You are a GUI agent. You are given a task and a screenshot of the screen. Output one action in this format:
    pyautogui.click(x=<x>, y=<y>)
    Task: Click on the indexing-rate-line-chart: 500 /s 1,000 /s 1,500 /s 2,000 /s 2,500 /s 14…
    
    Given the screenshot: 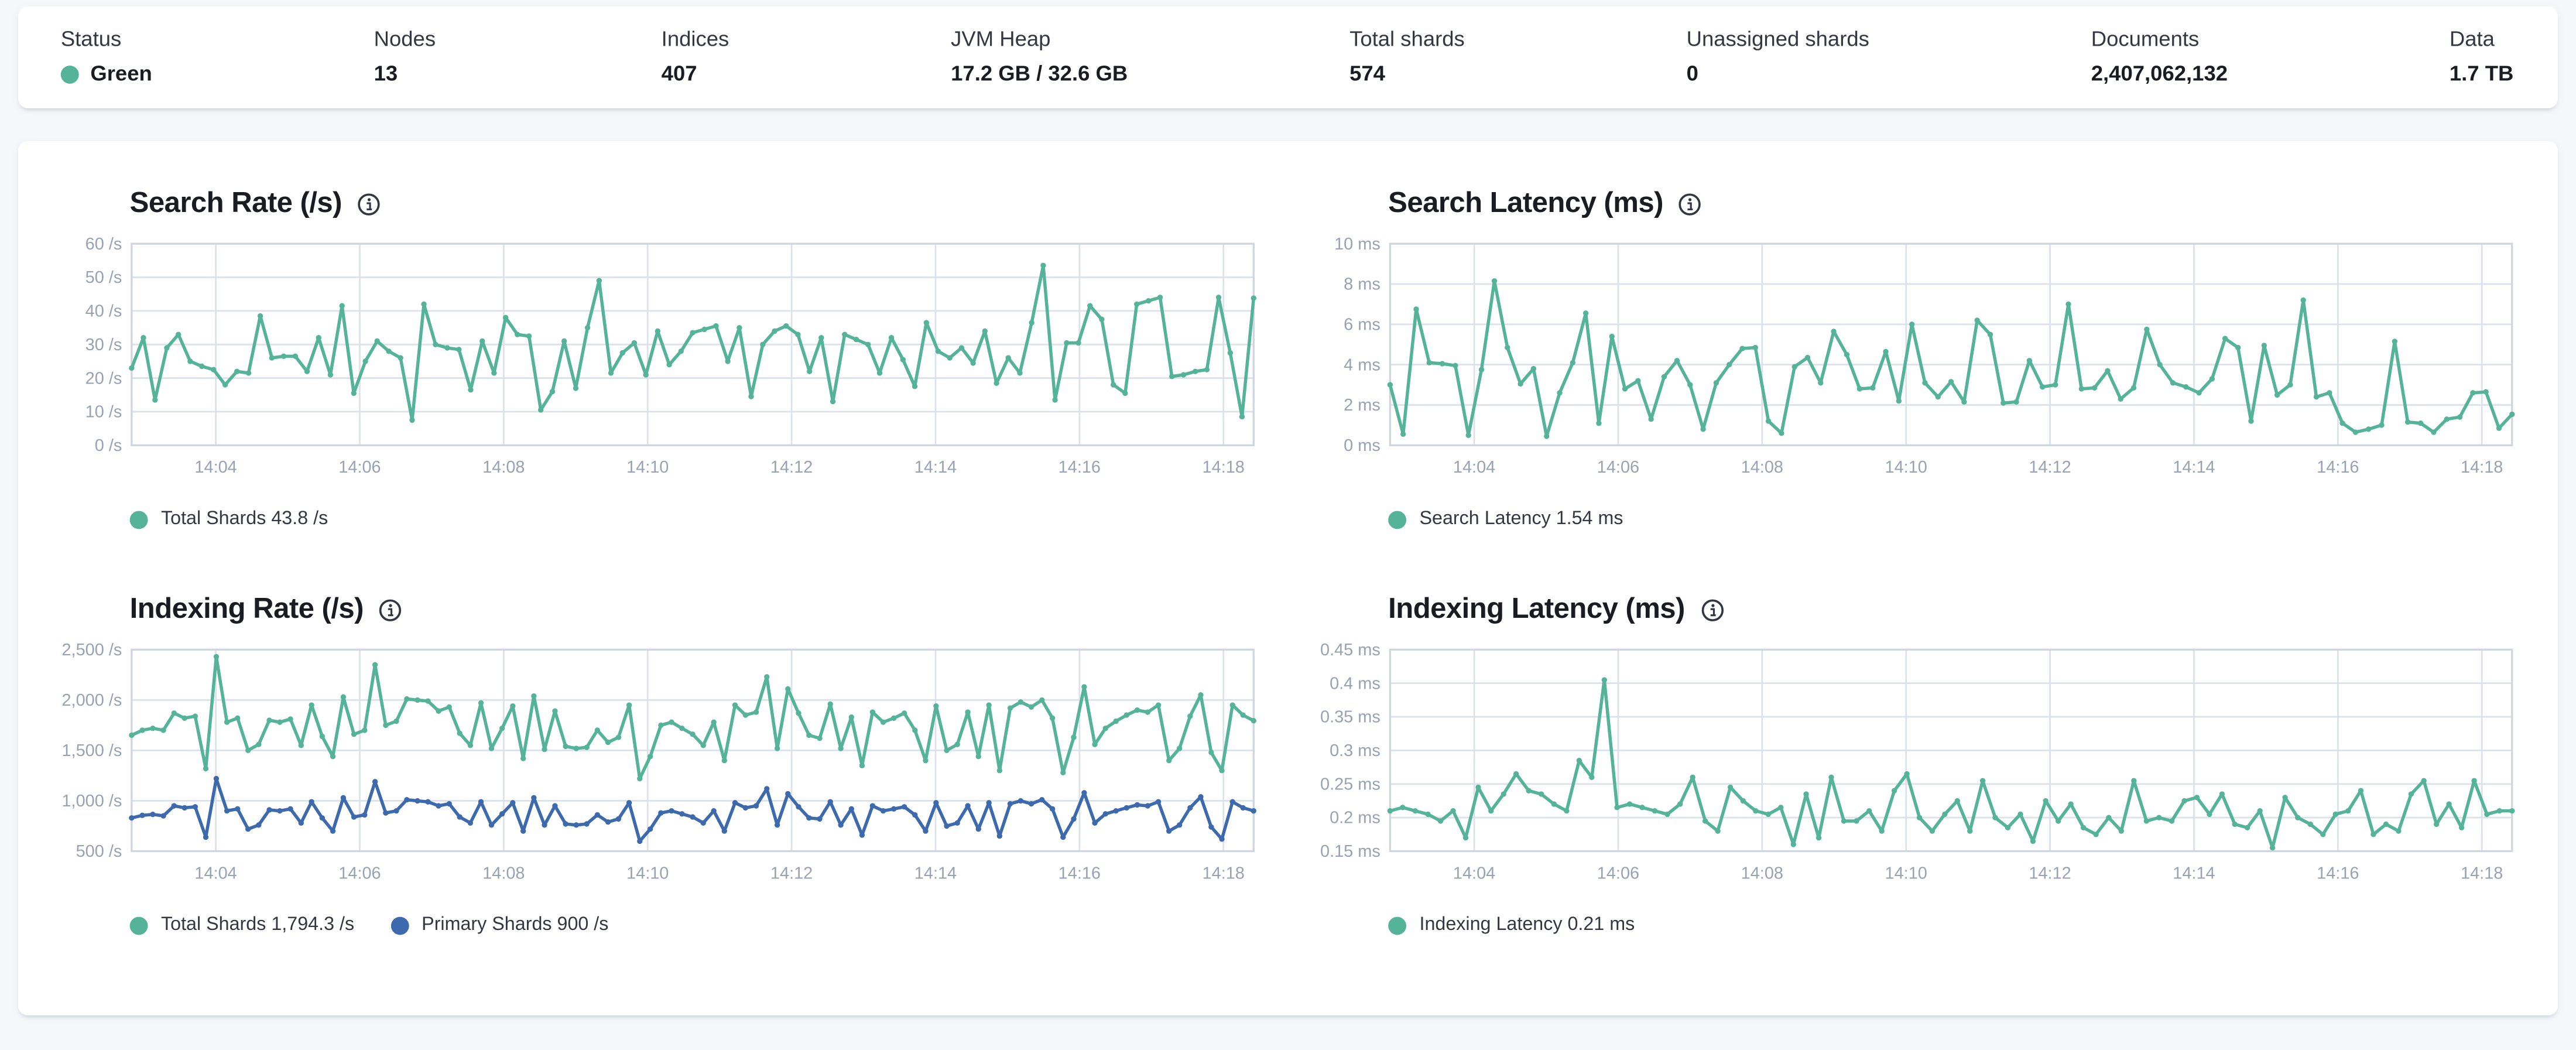 What is the action you would take?
    pyautogui.click(x=658, y=769)
    